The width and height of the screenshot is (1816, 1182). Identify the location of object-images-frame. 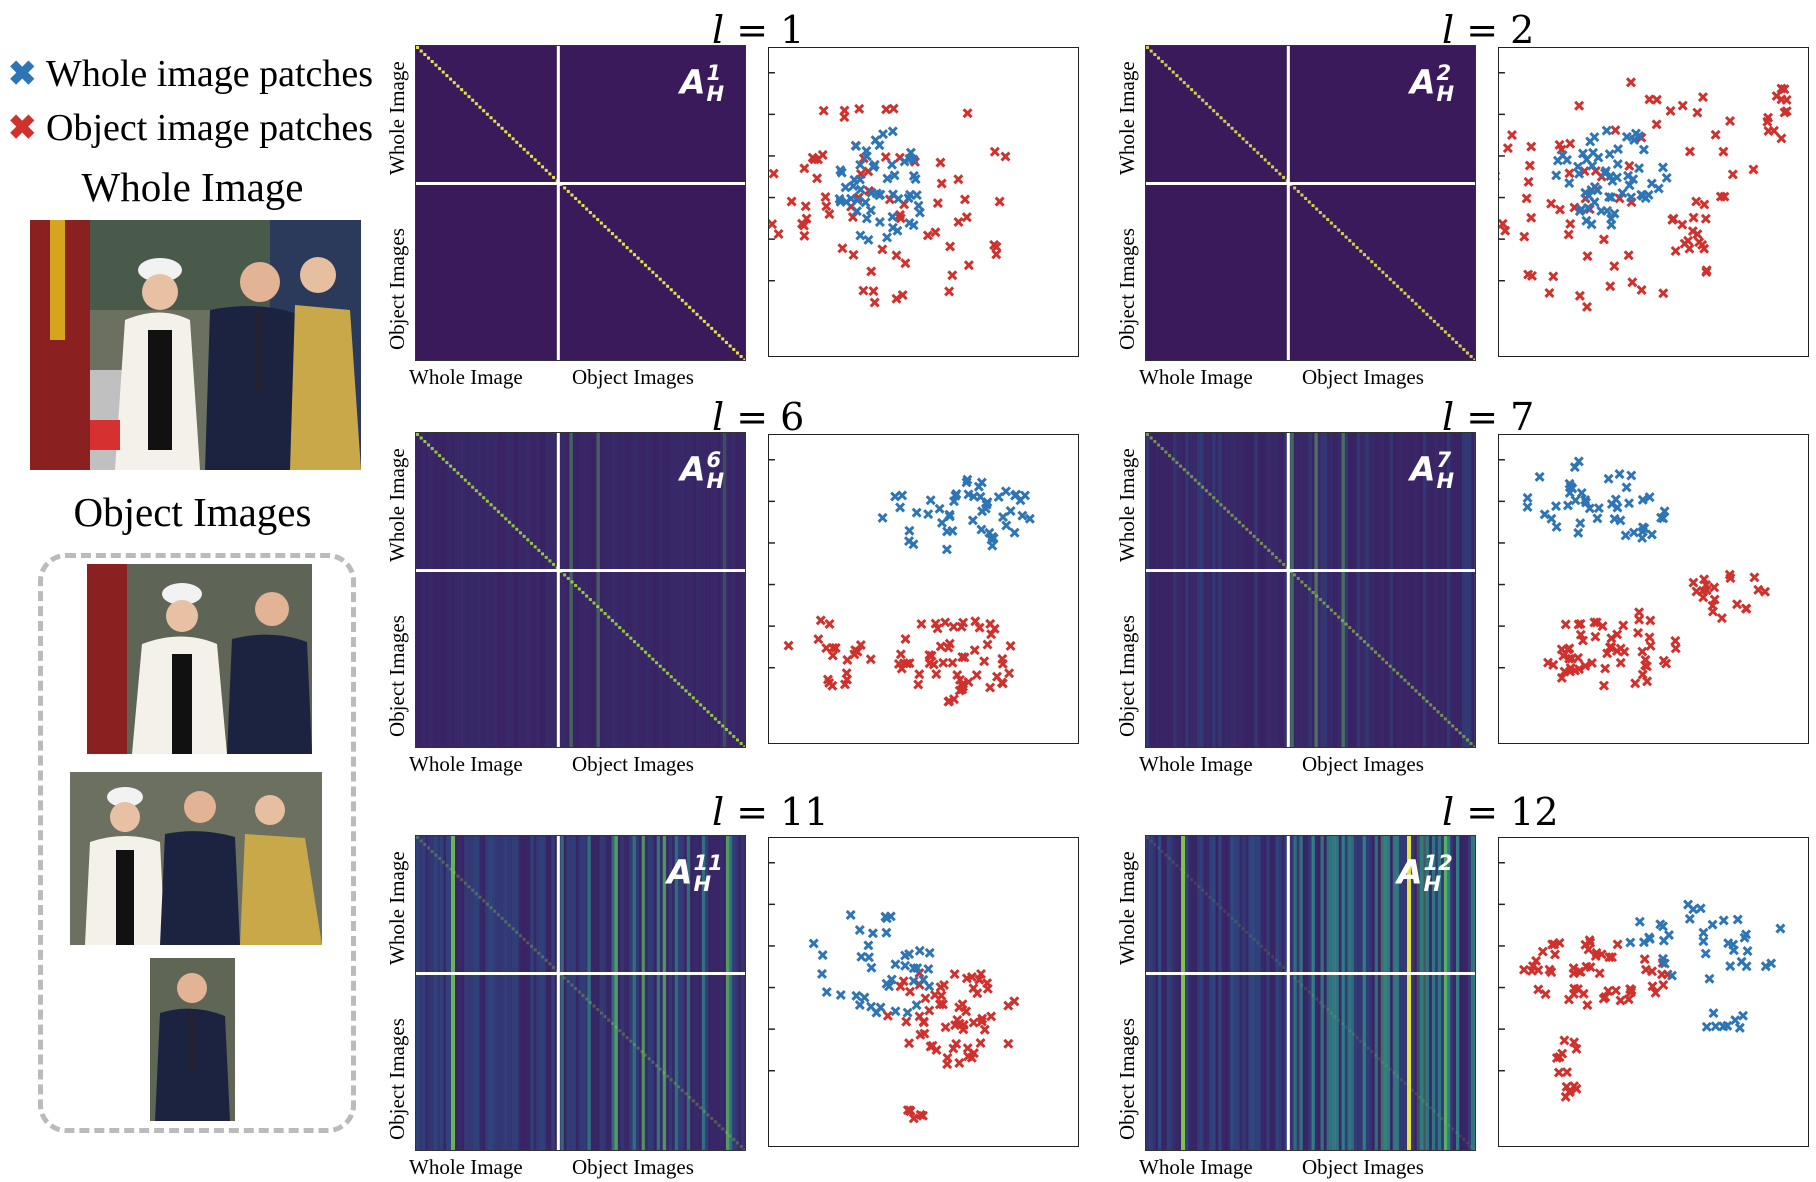
(197, 843).